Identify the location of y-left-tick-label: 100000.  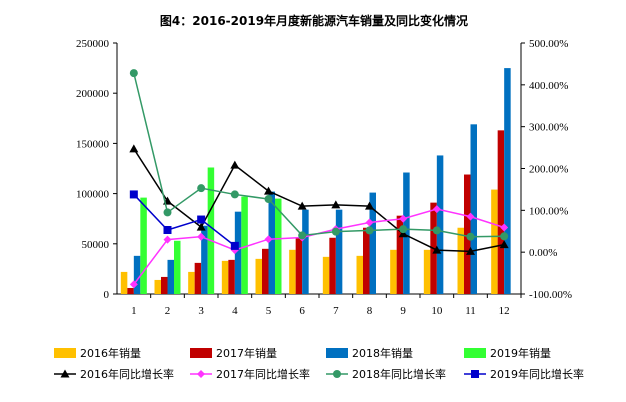
(93, 195).